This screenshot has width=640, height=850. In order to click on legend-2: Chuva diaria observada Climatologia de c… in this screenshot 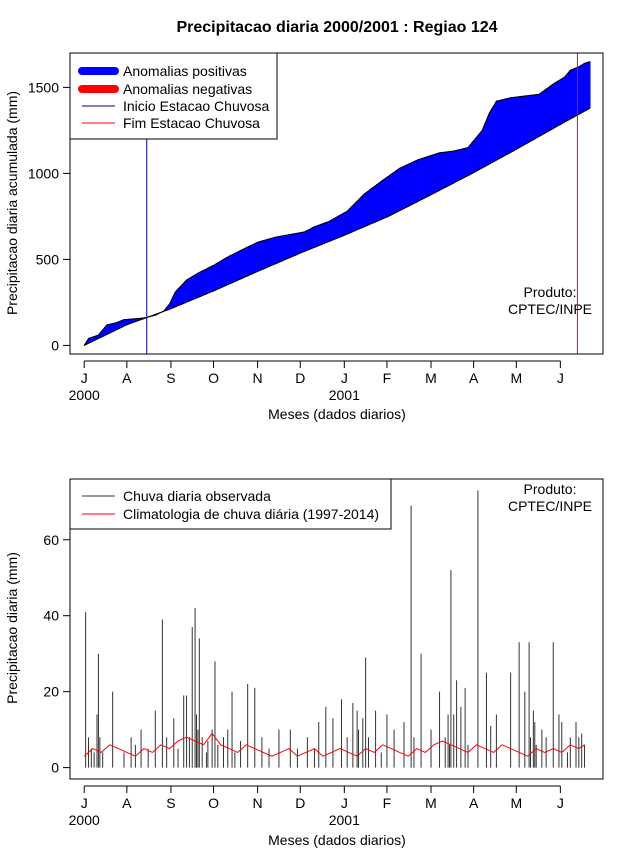, I will do `click(230, 504)`.